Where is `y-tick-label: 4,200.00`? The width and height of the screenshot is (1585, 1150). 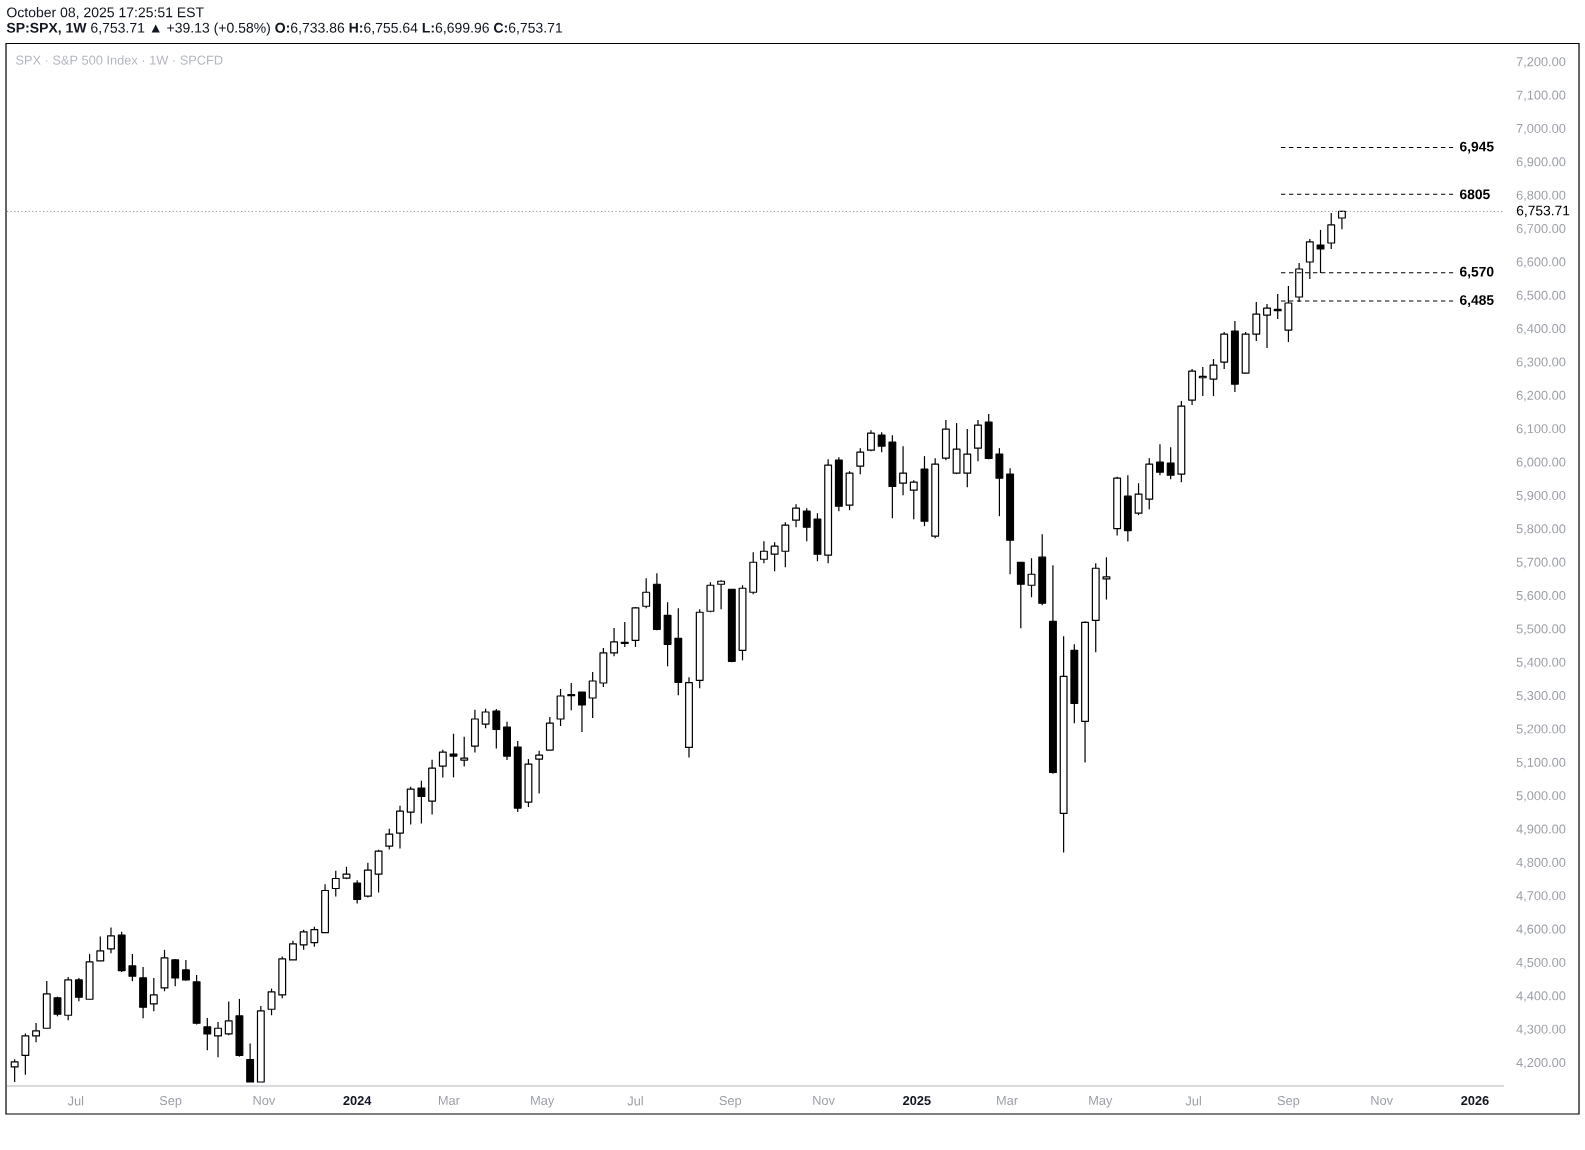
y-tick-label: 4,200.00 is located at coordinates (1541, 1063).